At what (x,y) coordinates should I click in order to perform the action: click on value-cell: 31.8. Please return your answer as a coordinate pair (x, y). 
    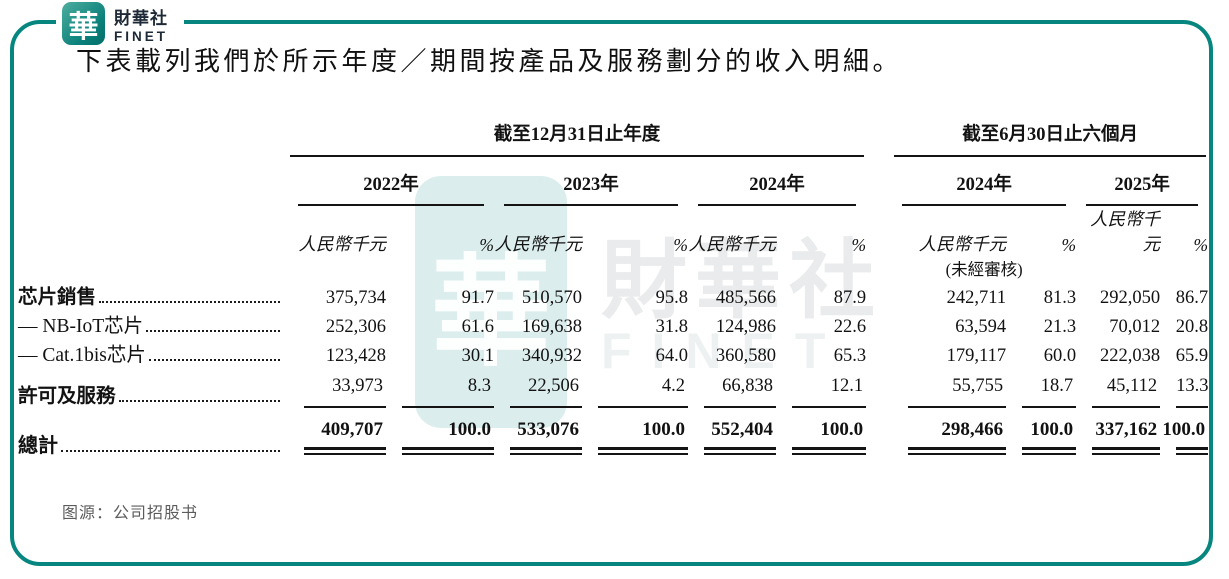
    Looking at the image, I should click on (671, 327).